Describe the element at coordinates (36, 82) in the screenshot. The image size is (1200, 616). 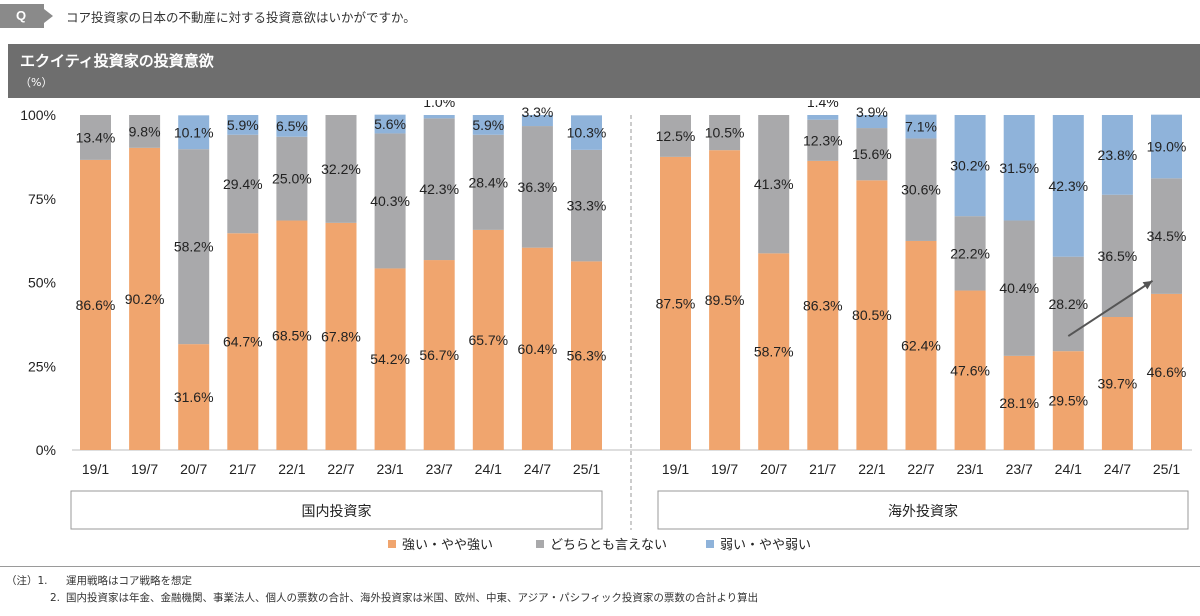
I see `chart-unit-label: （%）` at that location.